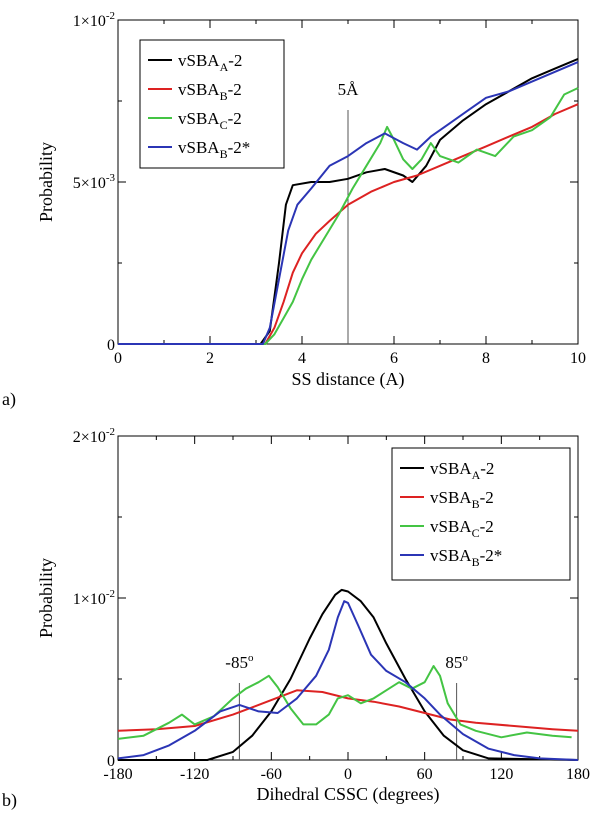 The width and height of the screenshot is (598, 820). I want to click on y-tick-base: 2×10, so click(89, 437).